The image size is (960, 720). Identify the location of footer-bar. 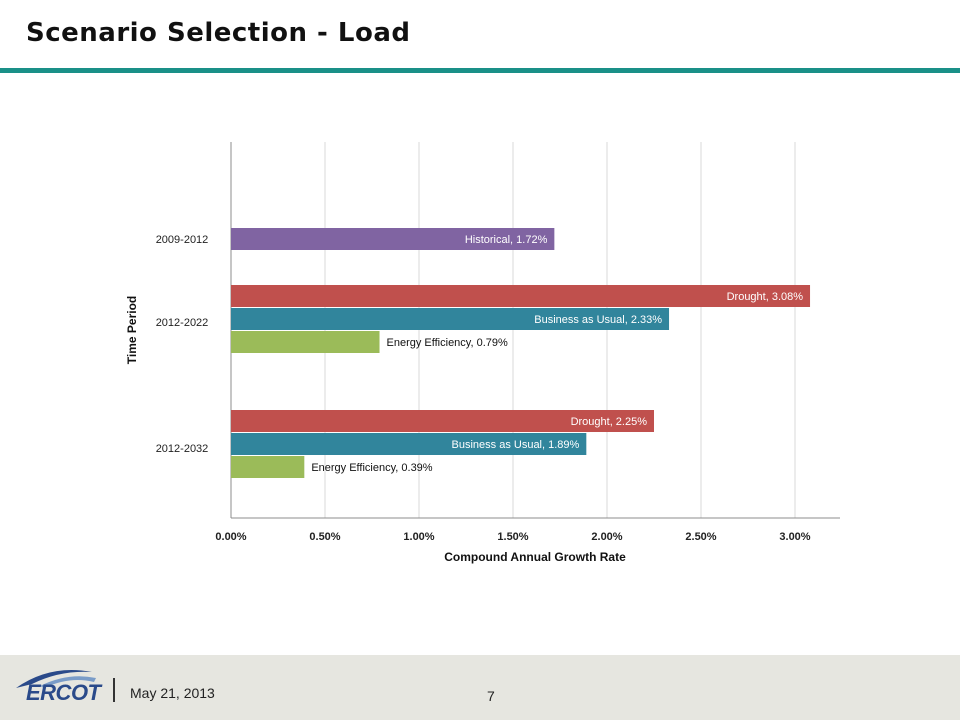
(480, 687).